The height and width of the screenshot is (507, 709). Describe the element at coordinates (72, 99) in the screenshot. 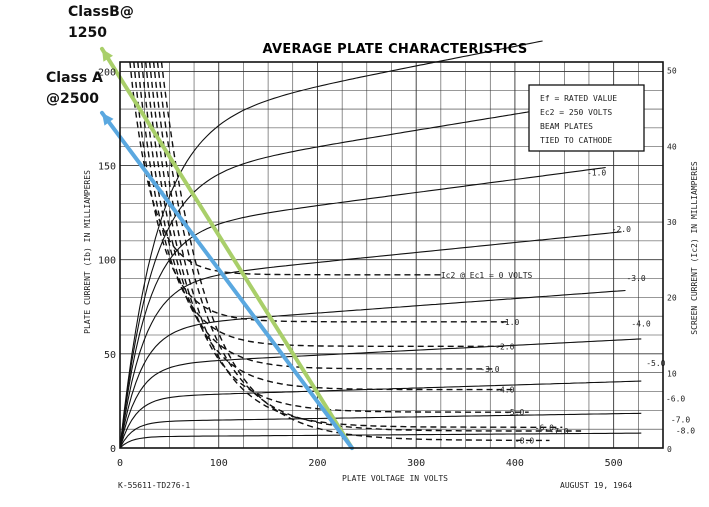

I see `annotation-classa-line2: @2500` at that location.